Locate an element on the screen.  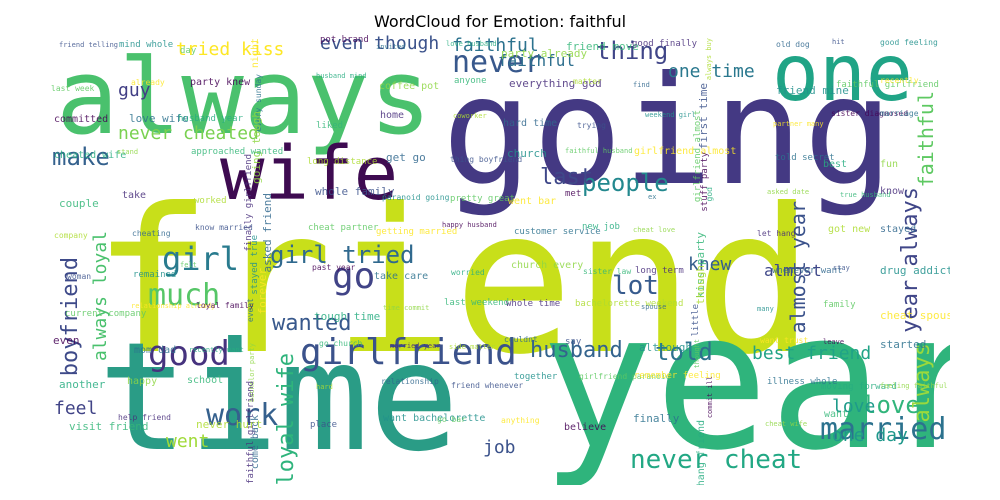
word-cloud-term: people is located at coordinates (625, 183).